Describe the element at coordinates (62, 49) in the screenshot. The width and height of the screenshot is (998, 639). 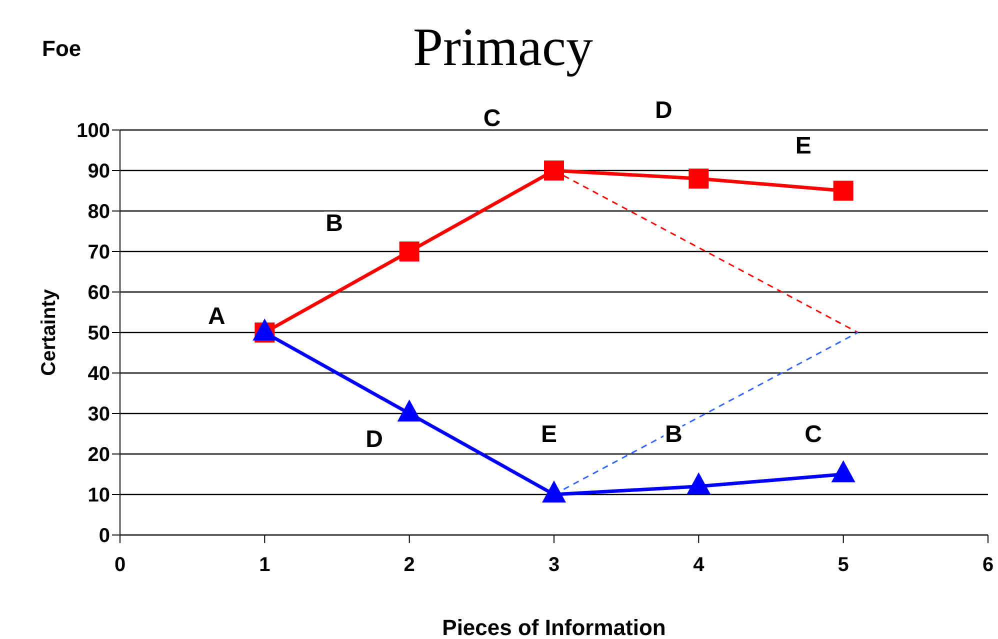
I see `chart-subtitle: Foe` at that location.